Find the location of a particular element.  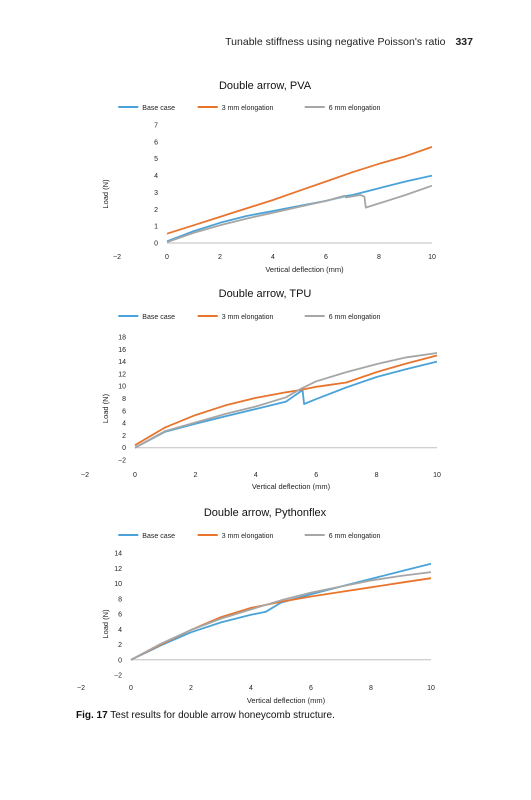

chart-title: Double arrow, TPU is located at coordinates (265, 294).